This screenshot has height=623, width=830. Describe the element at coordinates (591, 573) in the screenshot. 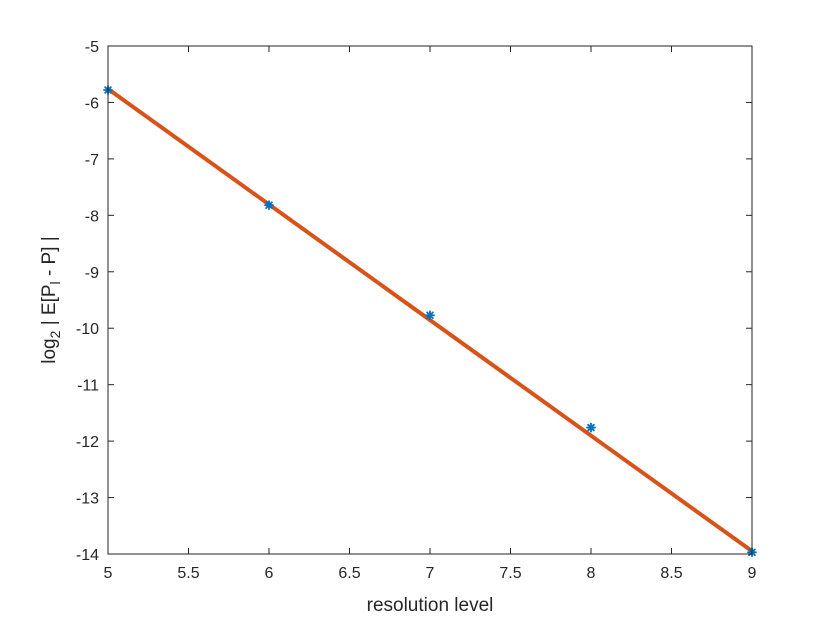

I see `x-tick-label: 8` at that location.